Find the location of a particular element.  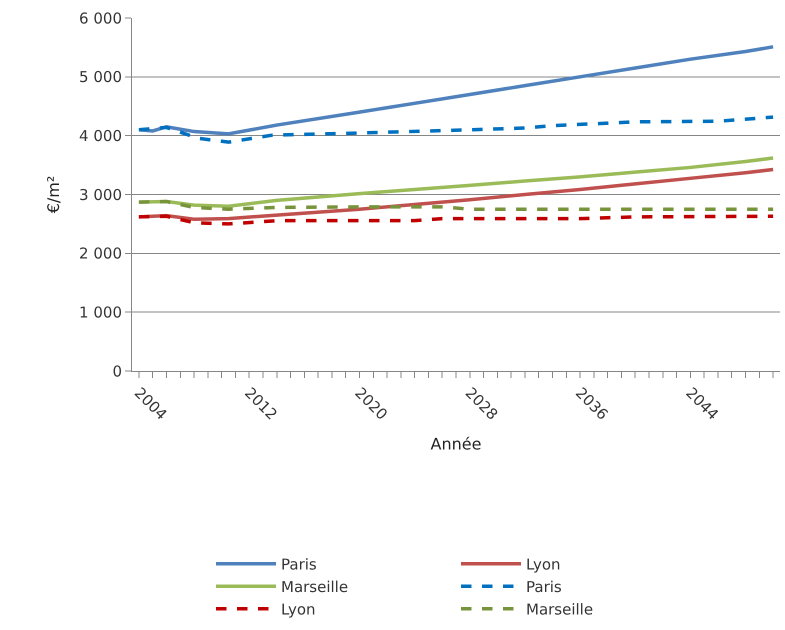

y-tick-label: 3 000 is located at coordinates (100, 195).